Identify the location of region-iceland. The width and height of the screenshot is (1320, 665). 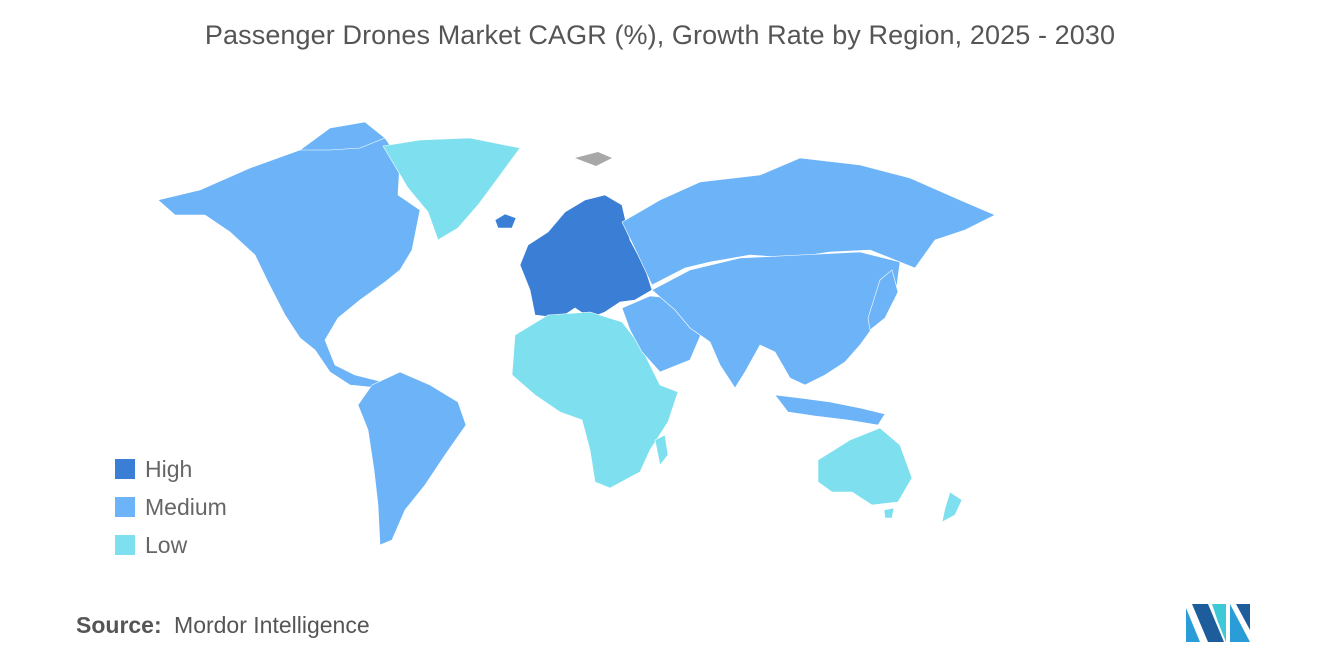
(505, 221).